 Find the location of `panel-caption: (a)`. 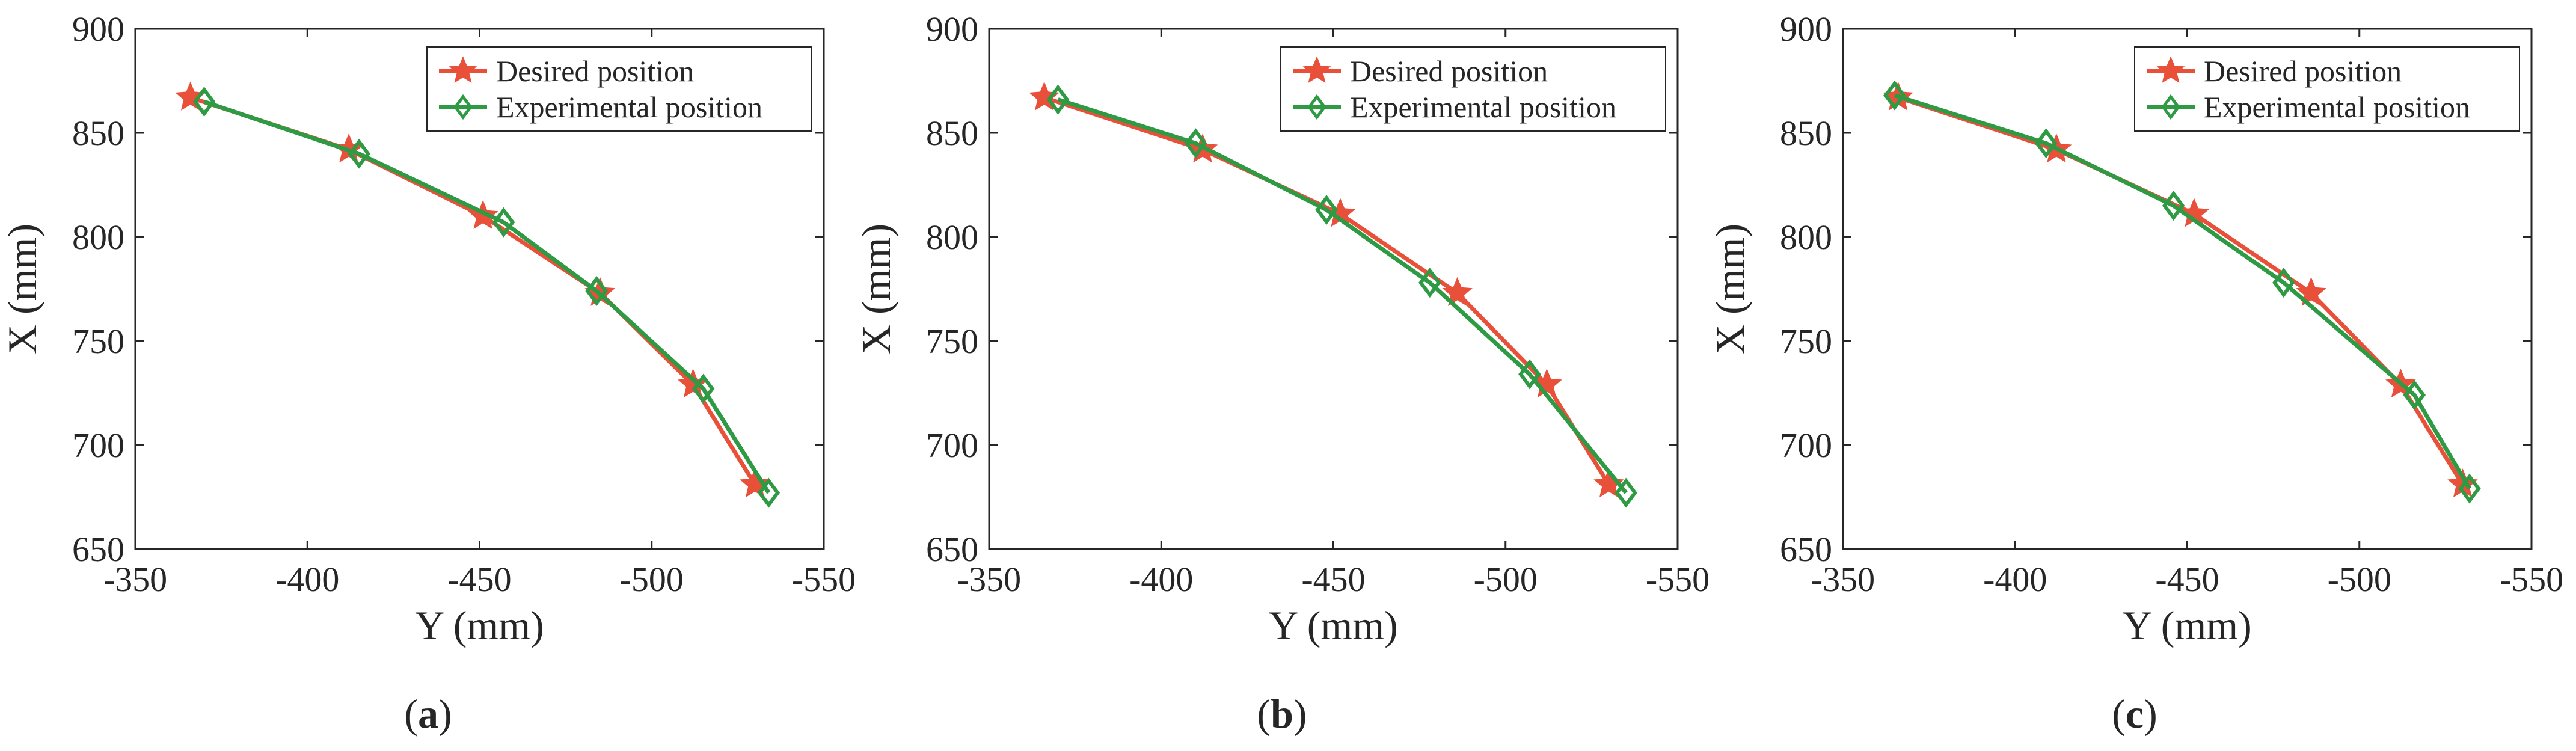

panel-caption: (a) is located at coordinates (428, 714).